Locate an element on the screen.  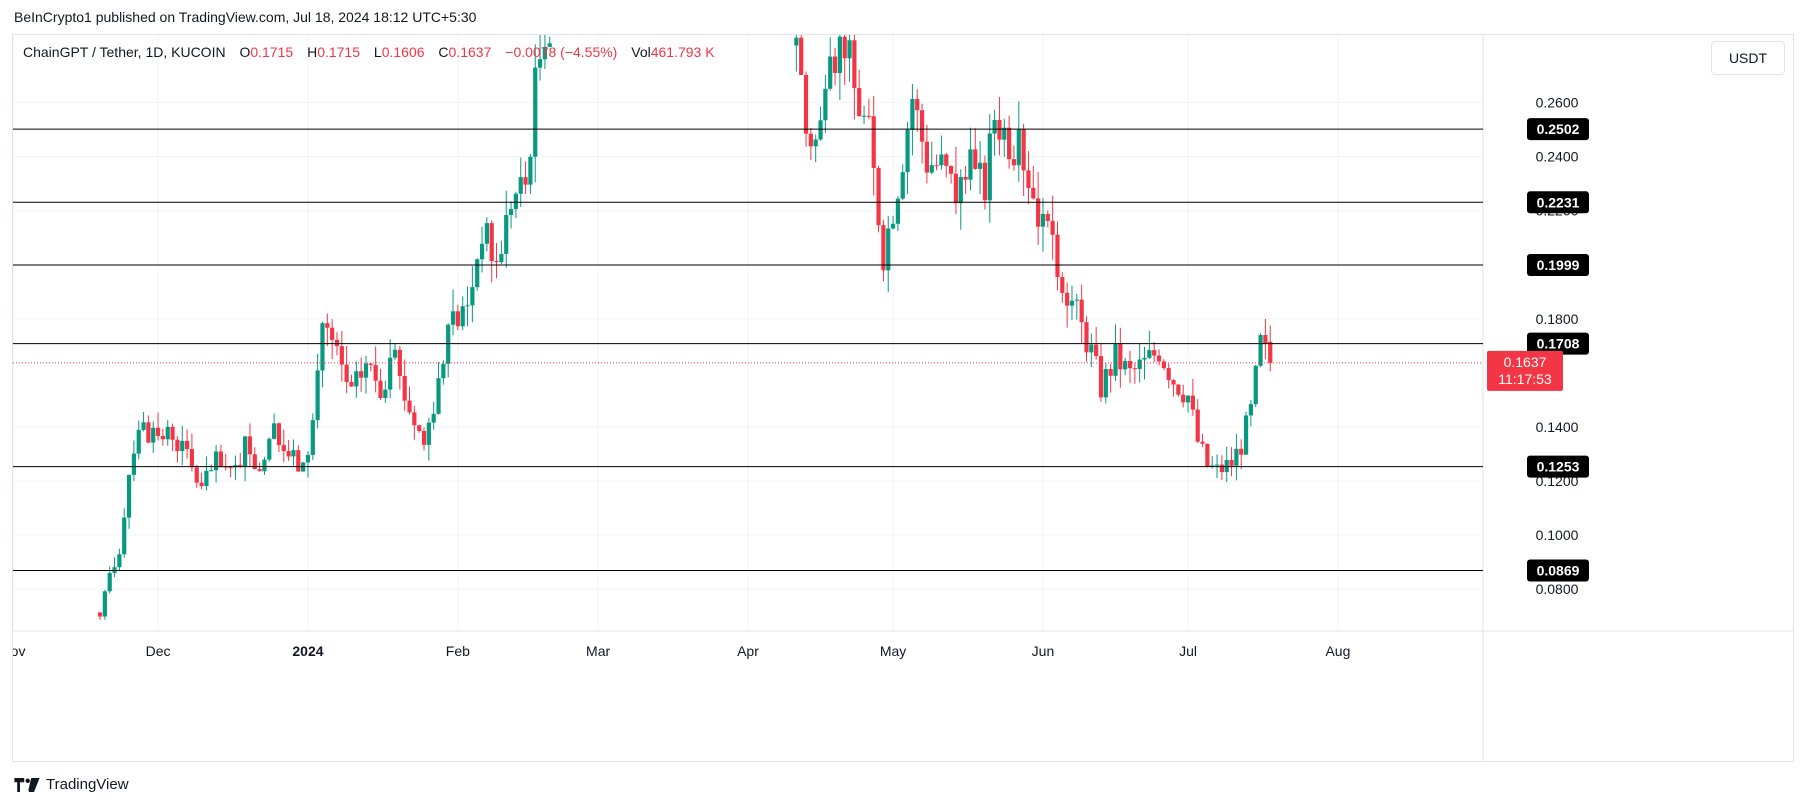
price-tick-label: 0.1000 is located at coordinates (1557, 535).